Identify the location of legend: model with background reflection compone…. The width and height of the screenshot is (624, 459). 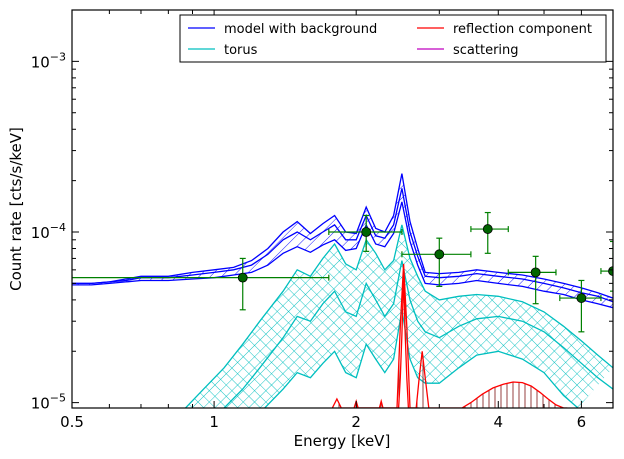
(393, 38).